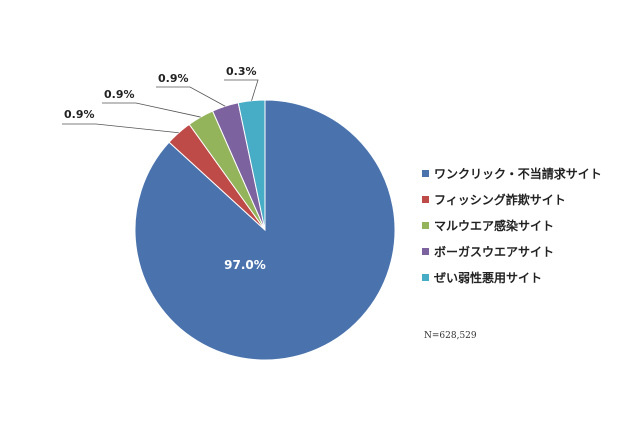 This screenshot has height=430, width=640. Describe the element at coordinates (450, 336) in the screenshot. I see `sample-size-note: N=628,529` at that location.